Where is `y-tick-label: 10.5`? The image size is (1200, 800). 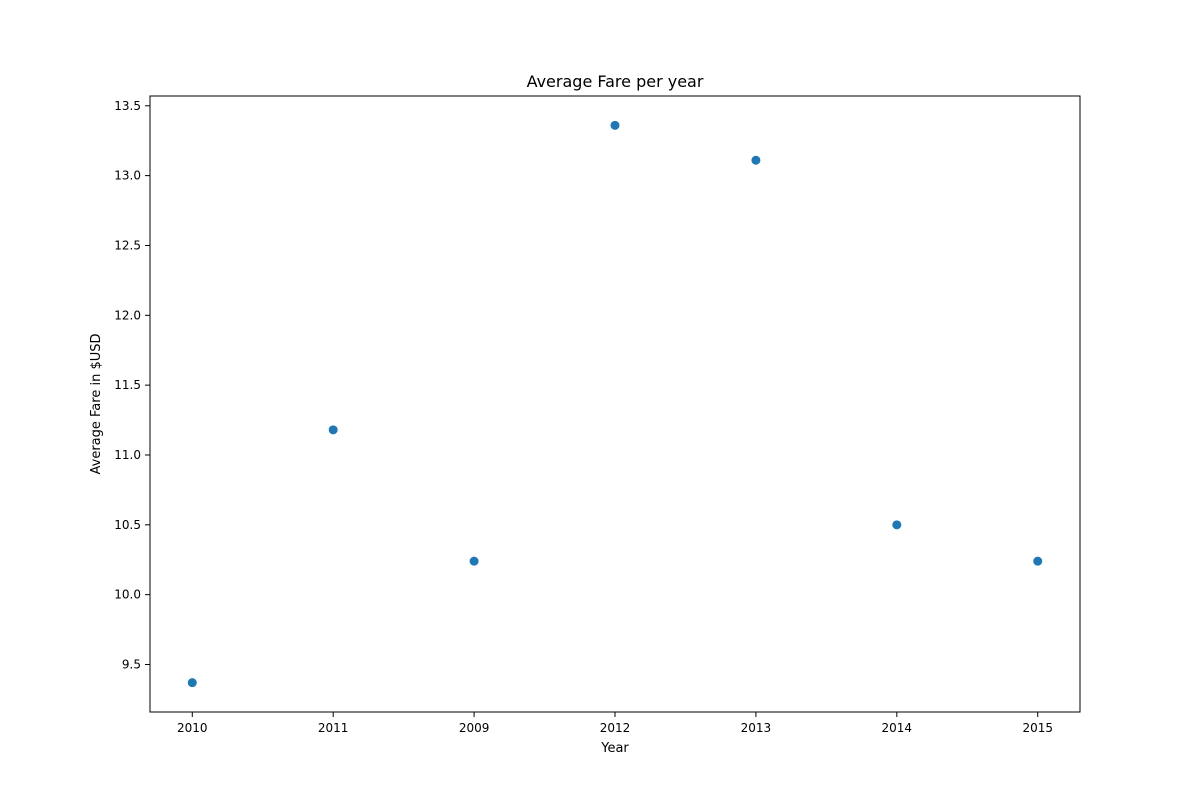
y-tick-label: 10.5 is located at coordinates (127, 525).